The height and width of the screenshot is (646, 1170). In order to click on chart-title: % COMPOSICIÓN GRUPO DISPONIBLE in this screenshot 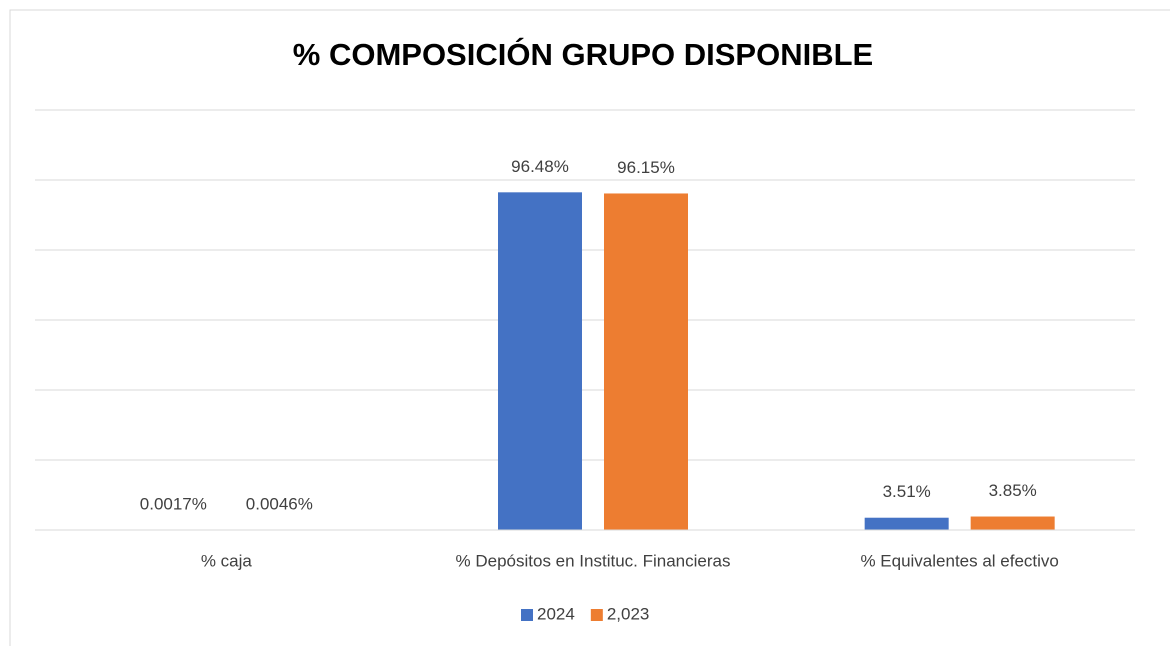, I will do `click(583, 54)`.